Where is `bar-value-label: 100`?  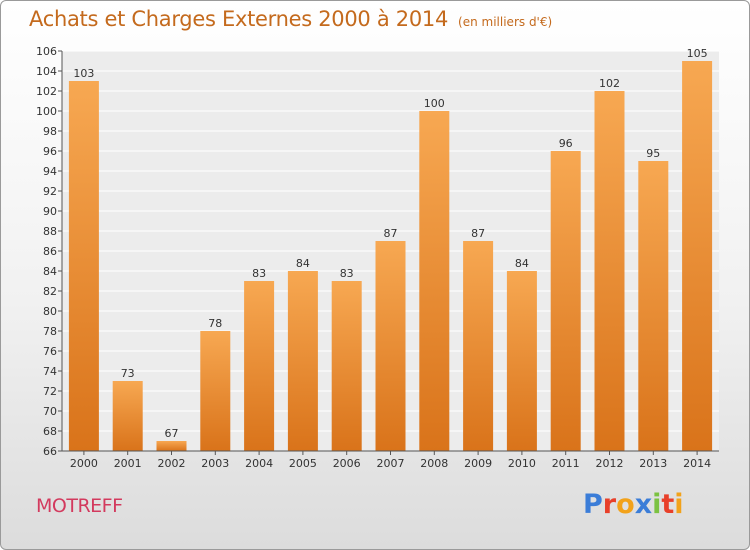
bar-value-label: 100 is located at coordinates (434, 103).